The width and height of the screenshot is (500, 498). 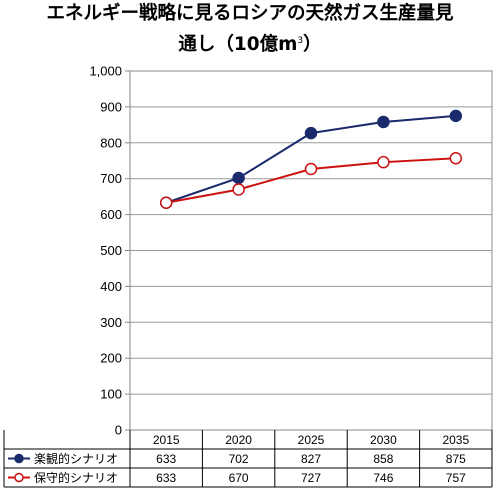 What do you see at coordinates (311, 478) in the screenshot?
I see `table-value: 727` at bounding box center [311, 478].